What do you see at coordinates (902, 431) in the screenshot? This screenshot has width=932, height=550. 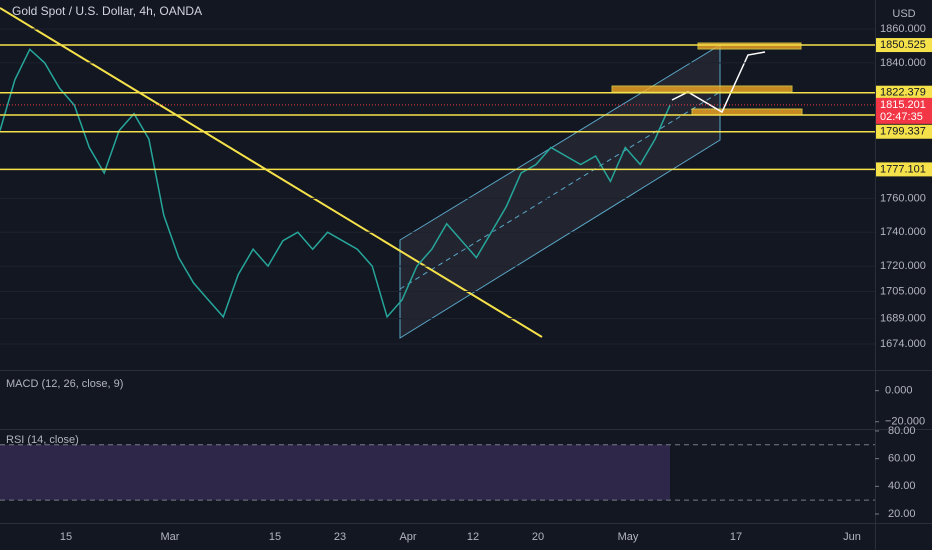 I see `rsi-tick-label: 80.00` at bounding box center [902, 431].